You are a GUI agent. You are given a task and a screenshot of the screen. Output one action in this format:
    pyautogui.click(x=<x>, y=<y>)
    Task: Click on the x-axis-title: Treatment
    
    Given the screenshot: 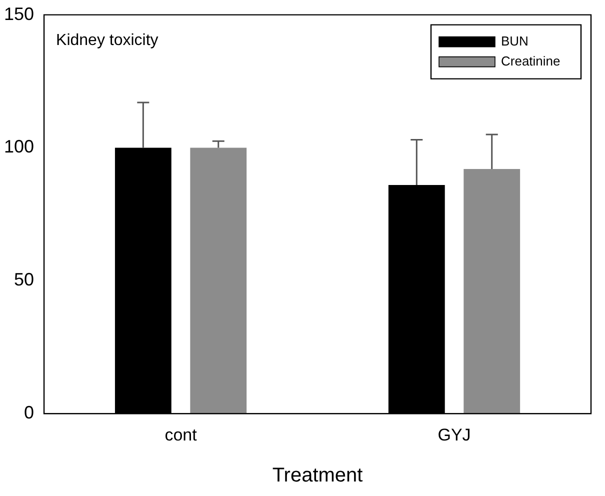 What is the action you would take?
    pyautogui.click(x=318, y=475)
    